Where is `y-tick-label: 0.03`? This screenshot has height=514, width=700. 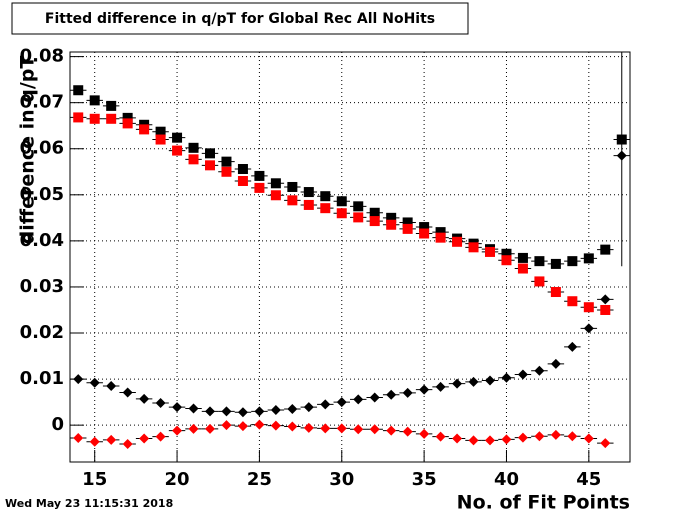
y-tick-label: 0.03 is located at coordinates (42, 286).